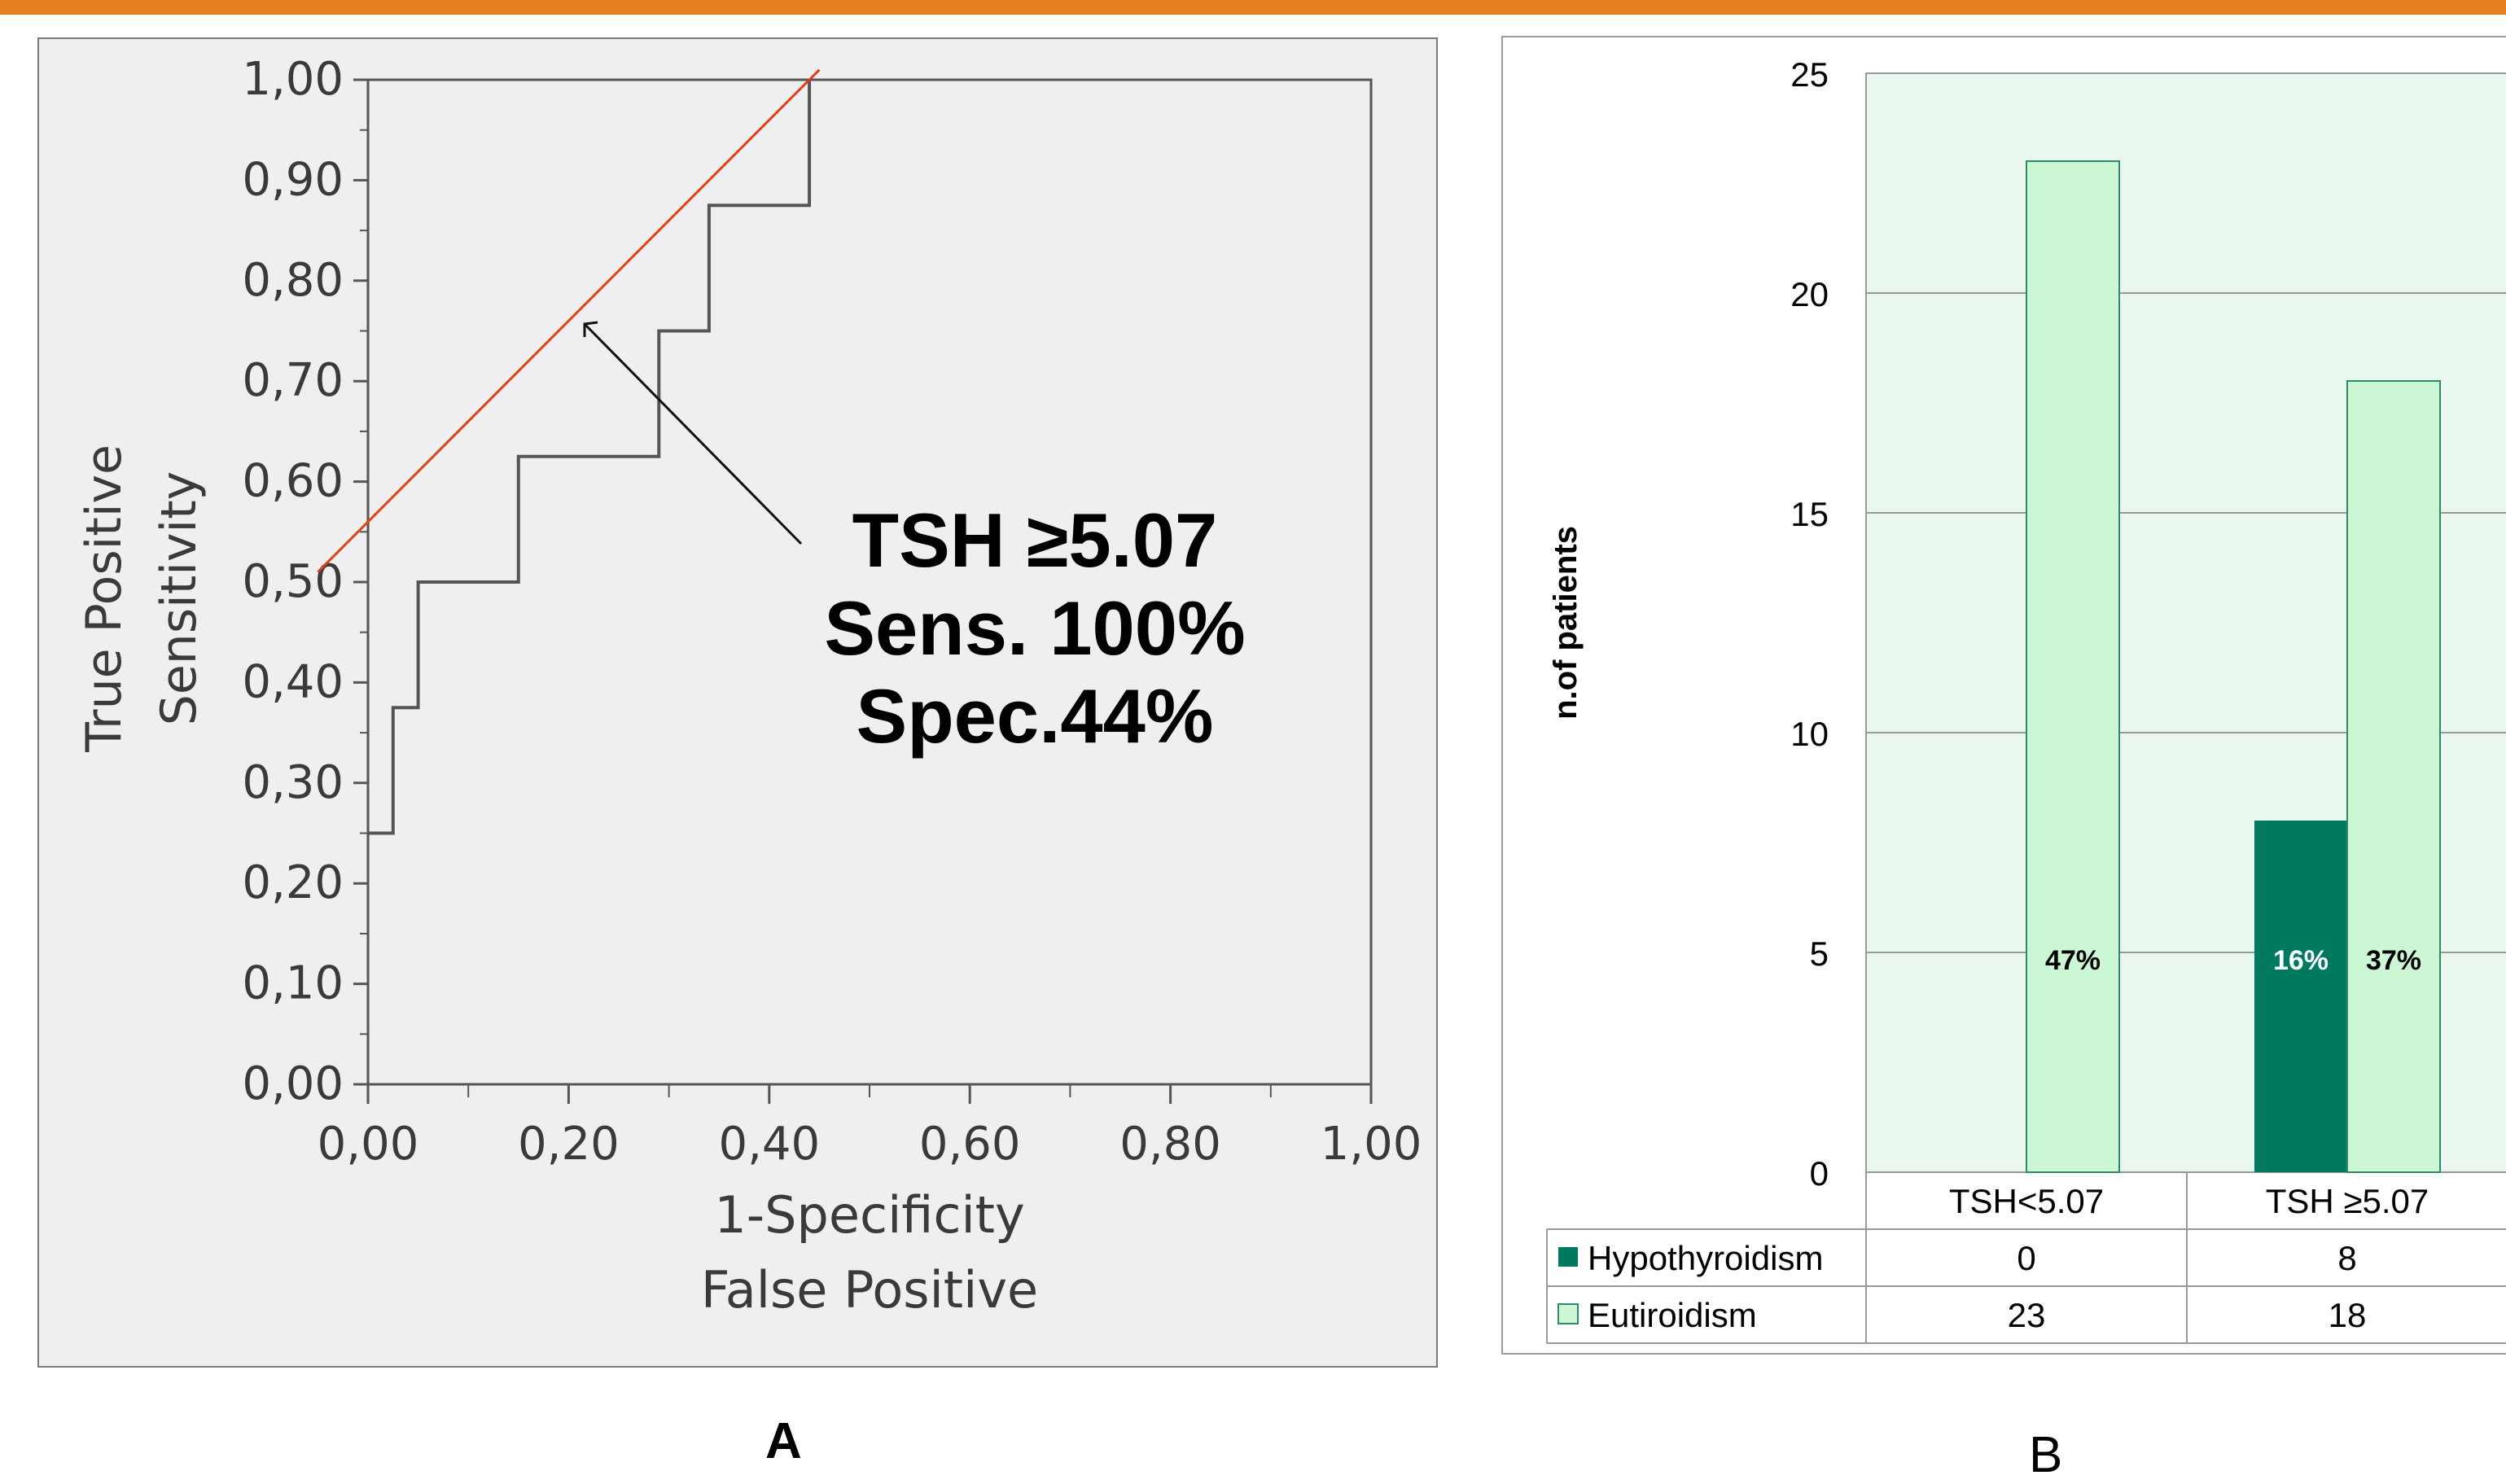  I want to click on roc-curve, so click(590, 457).